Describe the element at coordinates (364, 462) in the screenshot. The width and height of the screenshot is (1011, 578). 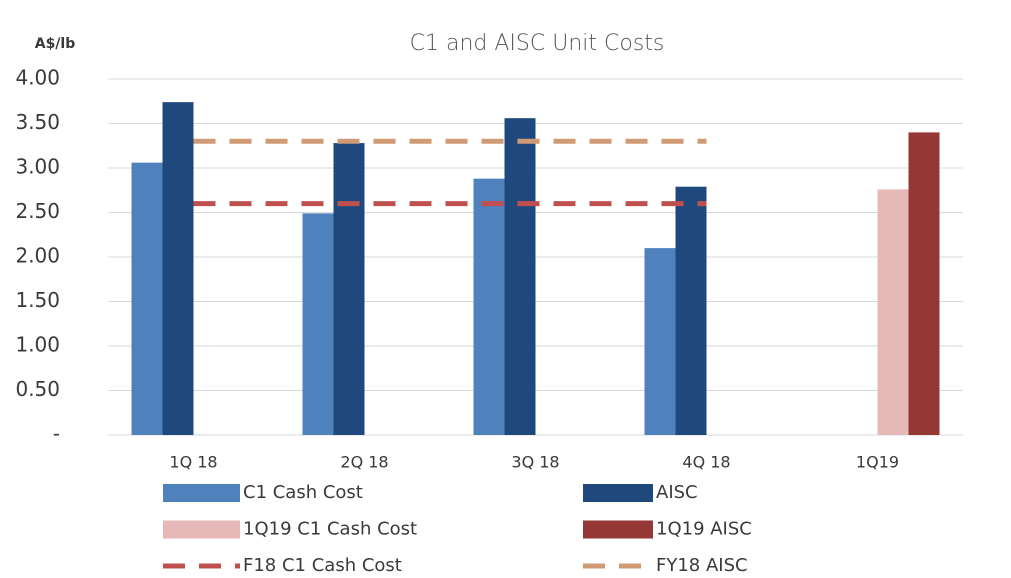
I see `x-tick-label: 2Q 18` at that location.